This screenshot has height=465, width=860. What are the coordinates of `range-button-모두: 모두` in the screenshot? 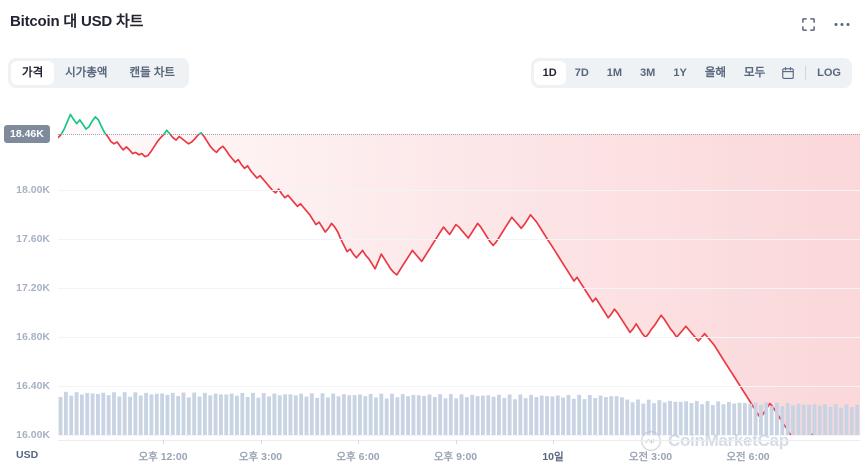 It's located at (754, 73).